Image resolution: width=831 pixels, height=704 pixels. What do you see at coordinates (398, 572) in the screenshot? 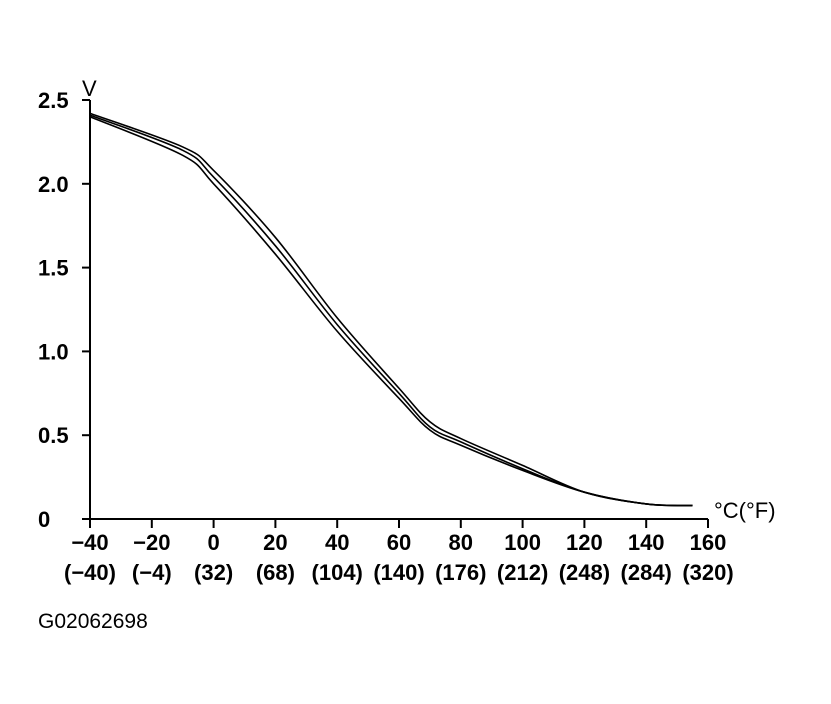
I see `x-tick-label-fahrenheit: (140)` at bounding box center [398, 572].